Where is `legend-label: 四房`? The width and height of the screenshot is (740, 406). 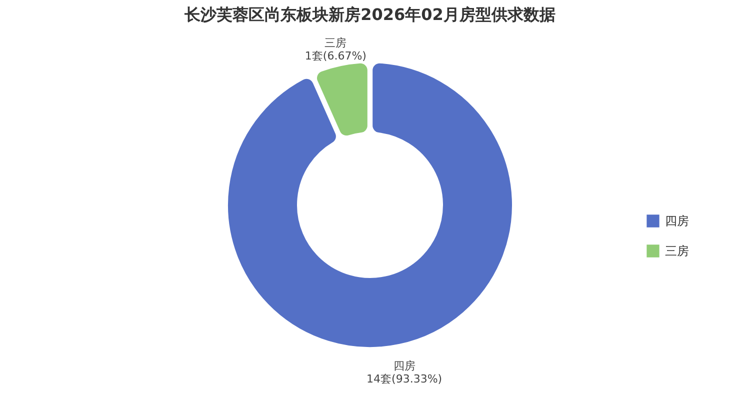 legend-label: 四房 is located at coordinates (677, 221).